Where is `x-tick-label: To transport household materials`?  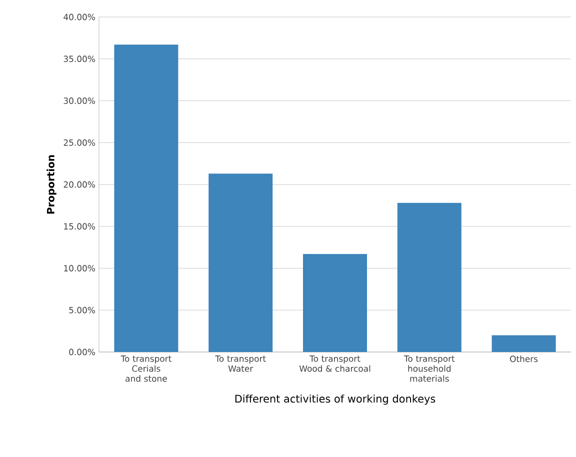 x-tick-label: To transport household materials is located at coordinates (429, 369).